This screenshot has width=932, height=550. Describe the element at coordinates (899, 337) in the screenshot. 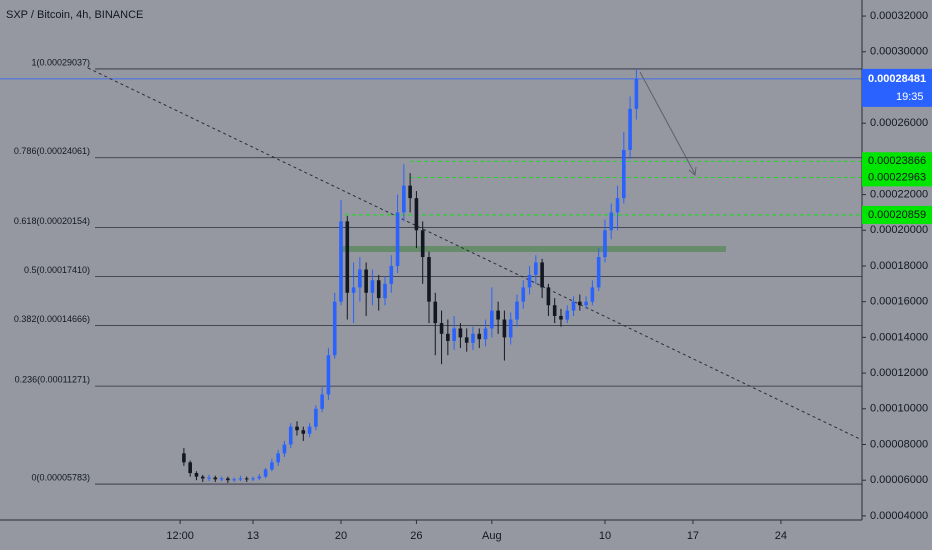

I see `y-tick-label: 0.00014000` at that location.